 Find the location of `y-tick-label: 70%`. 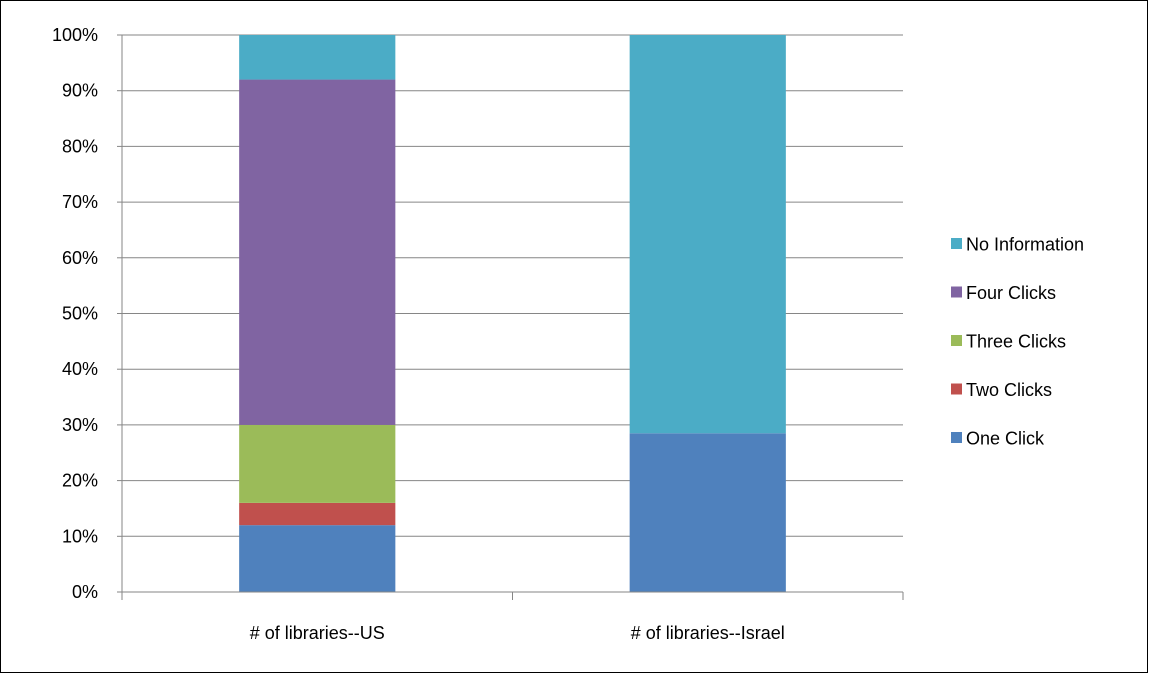

y-tick-label: 70% is located at coordinates (80, 202).